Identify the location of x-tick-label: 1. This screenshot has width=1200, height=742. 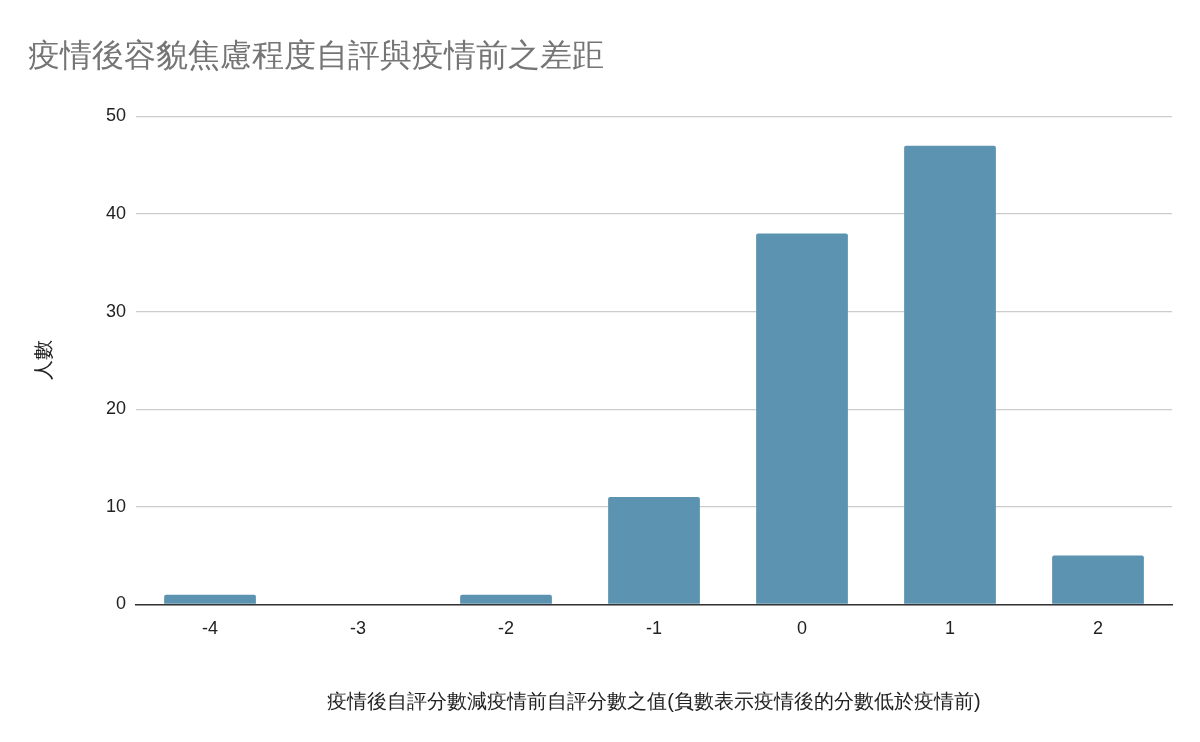
(950, 628).